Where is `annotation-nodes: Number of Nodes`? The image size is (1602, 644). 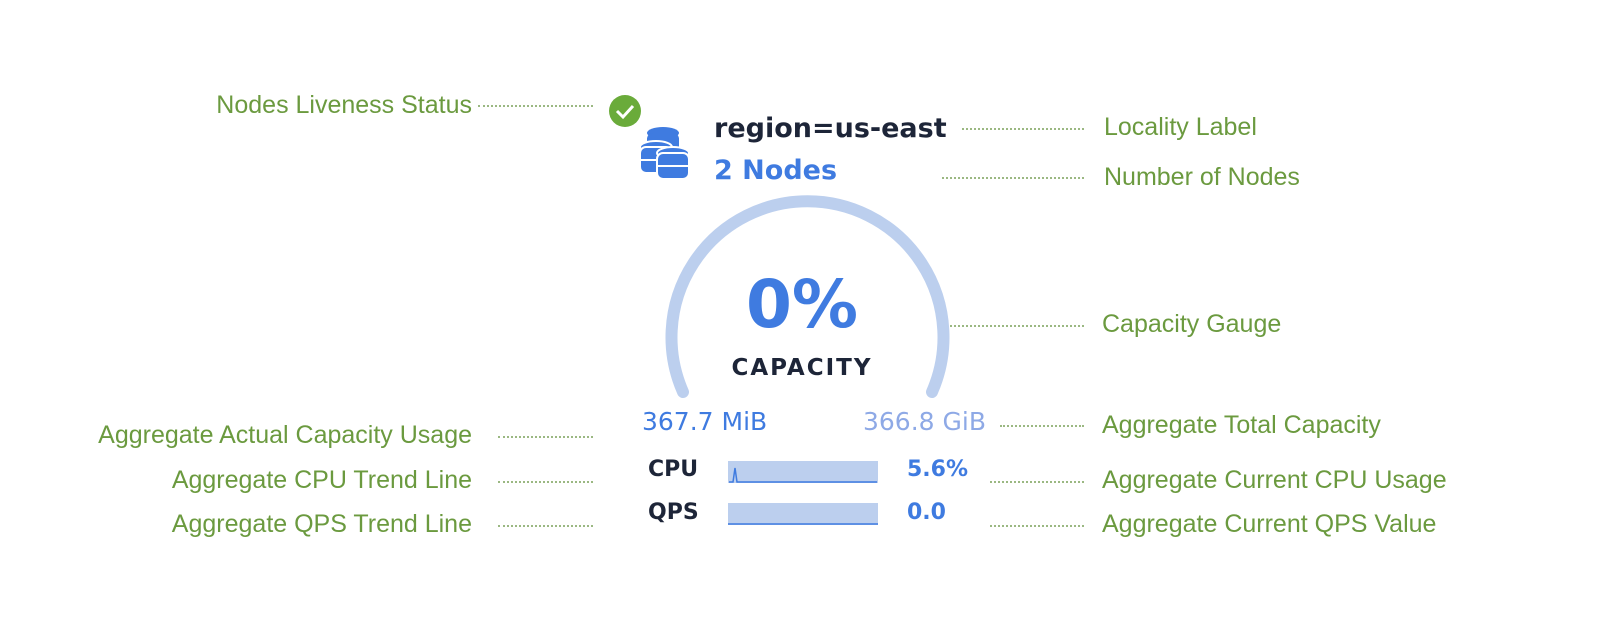 annotation-nodes: Number of Nodes is located at coordinates (1202, 177).